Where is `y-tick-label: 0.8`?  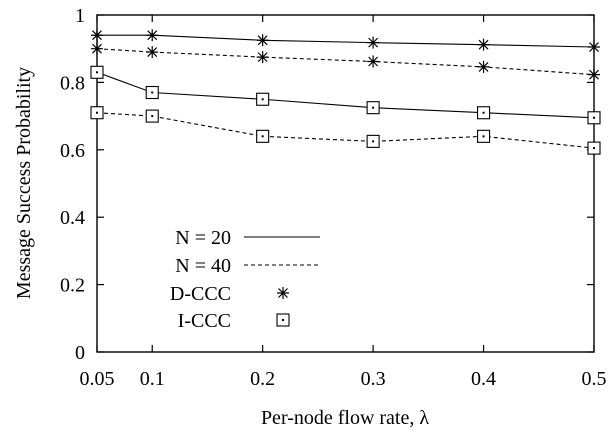 y-tick-label: 0.8 is located at coordinates (72, 83).